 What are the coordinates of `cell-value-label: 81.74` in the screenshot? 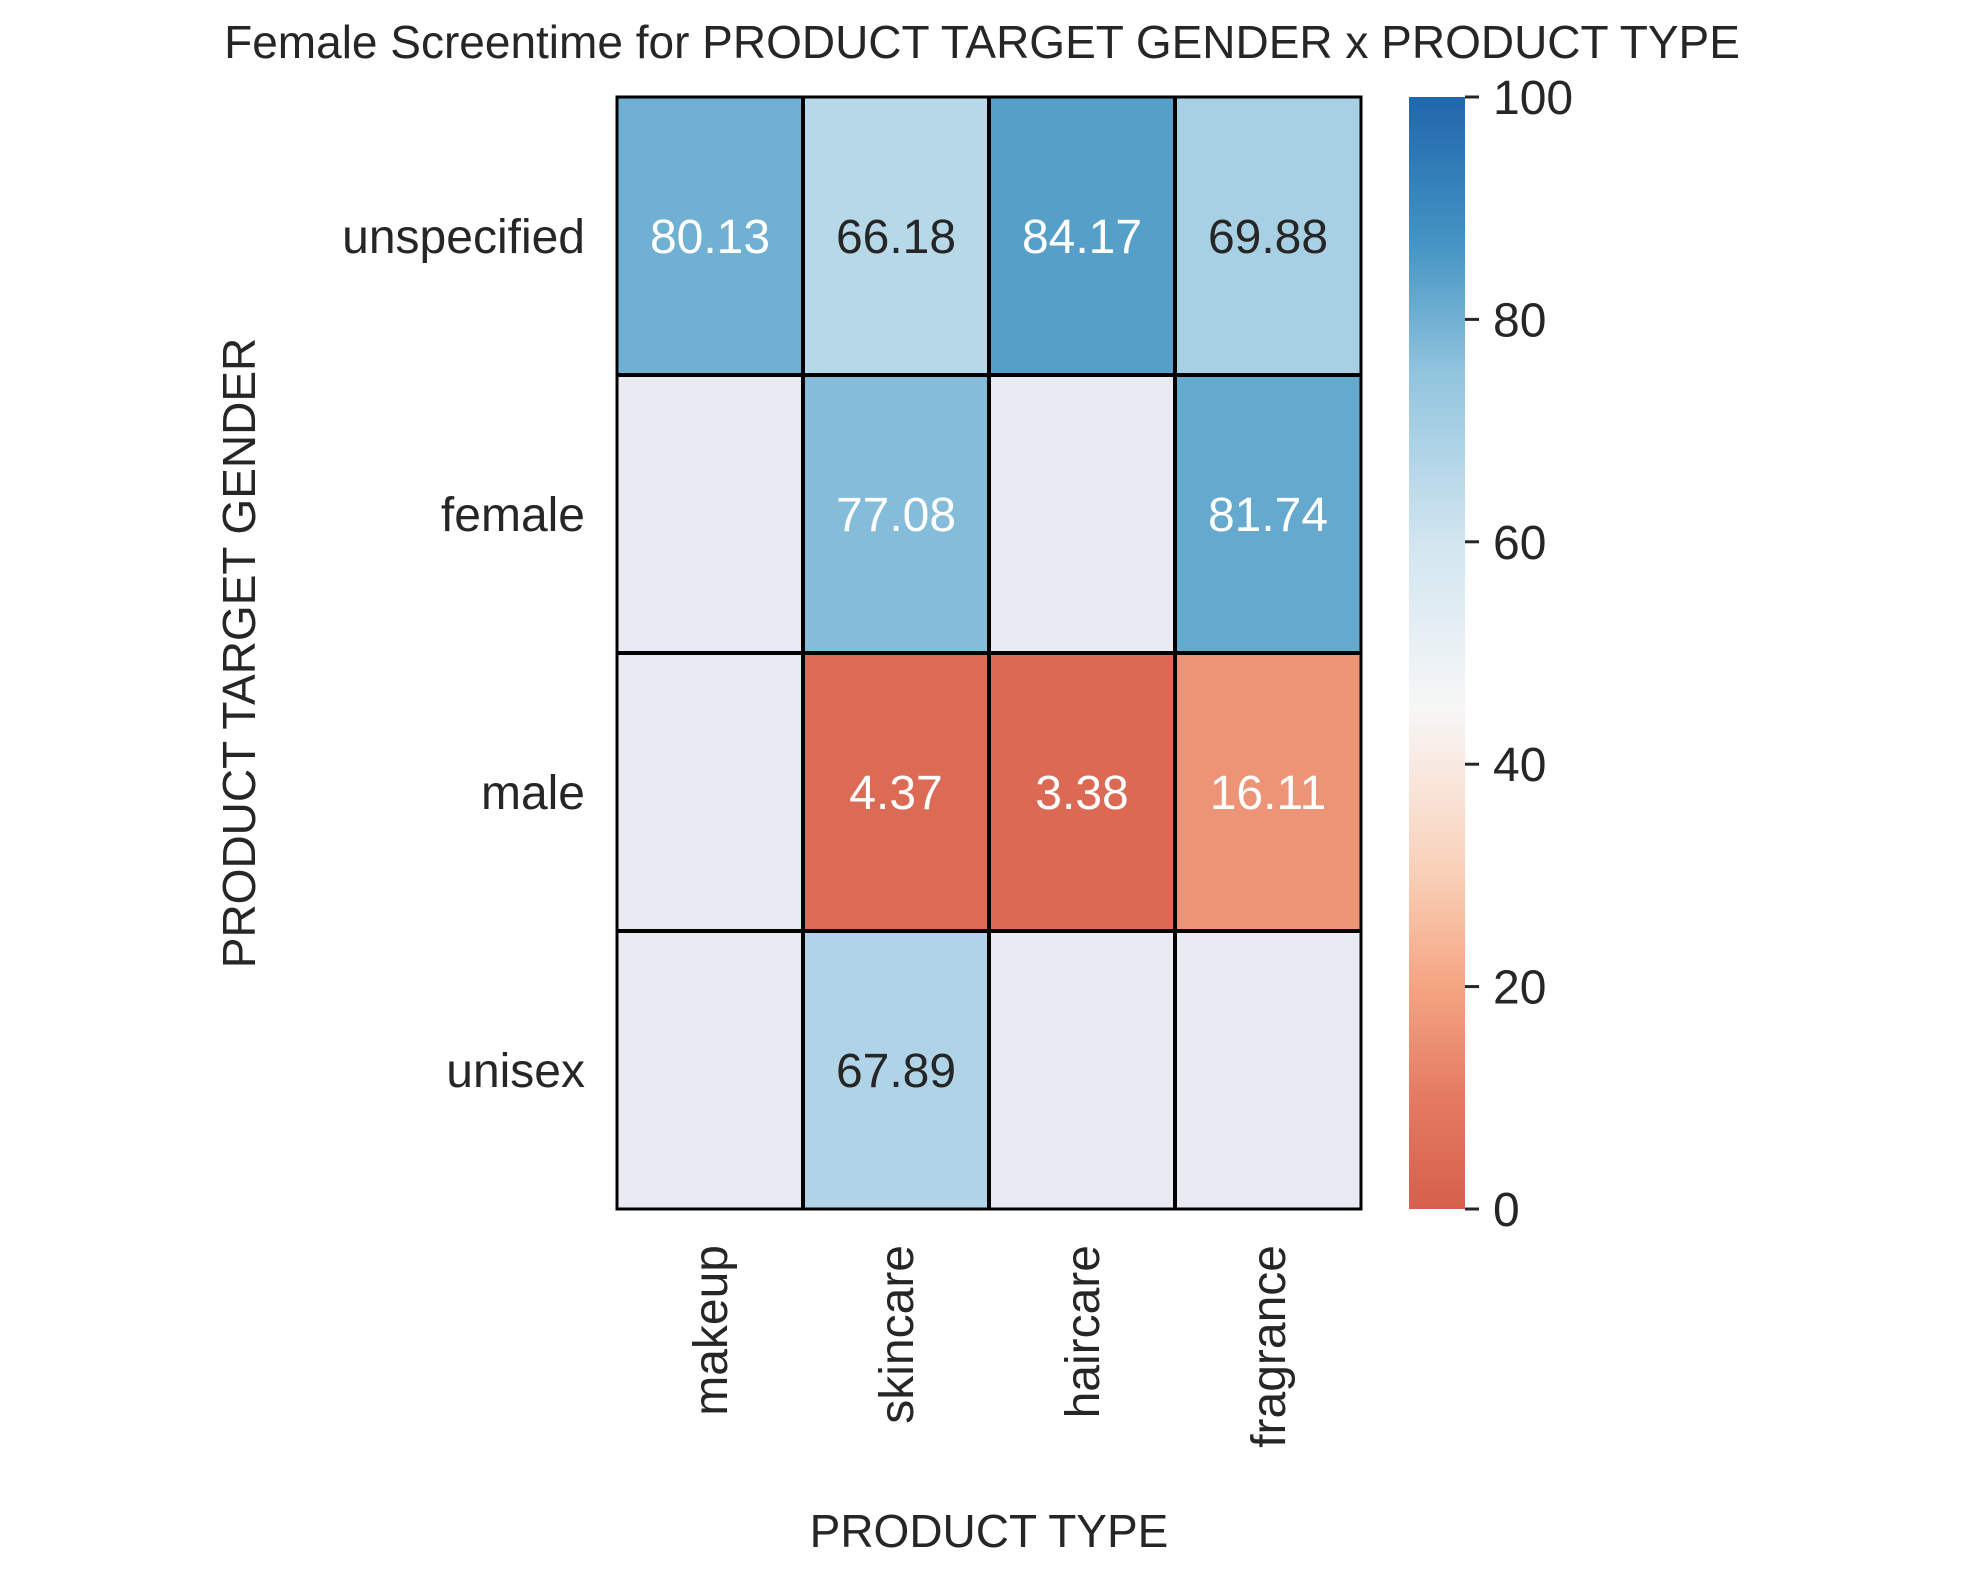 It's located at (1268, 515).